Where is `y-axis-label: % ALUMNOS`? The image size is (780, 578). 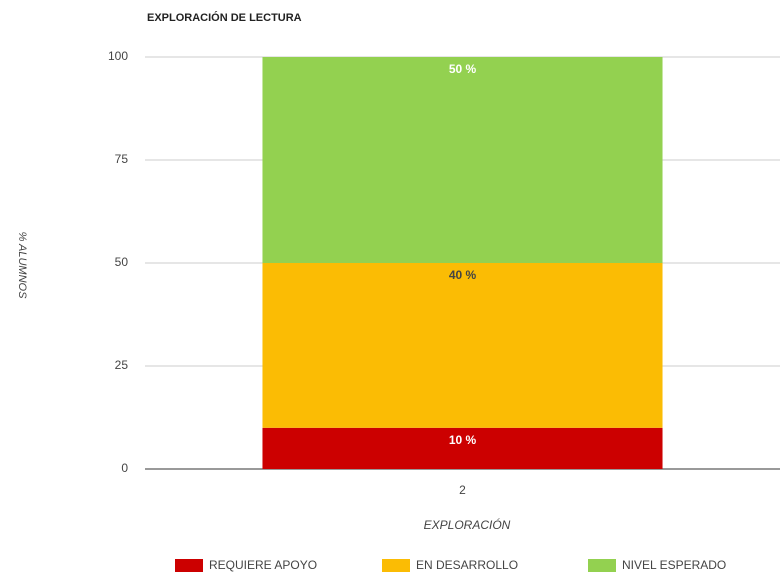
y-axis-label: % ALUMNOS is located at coordinates (22, 265).